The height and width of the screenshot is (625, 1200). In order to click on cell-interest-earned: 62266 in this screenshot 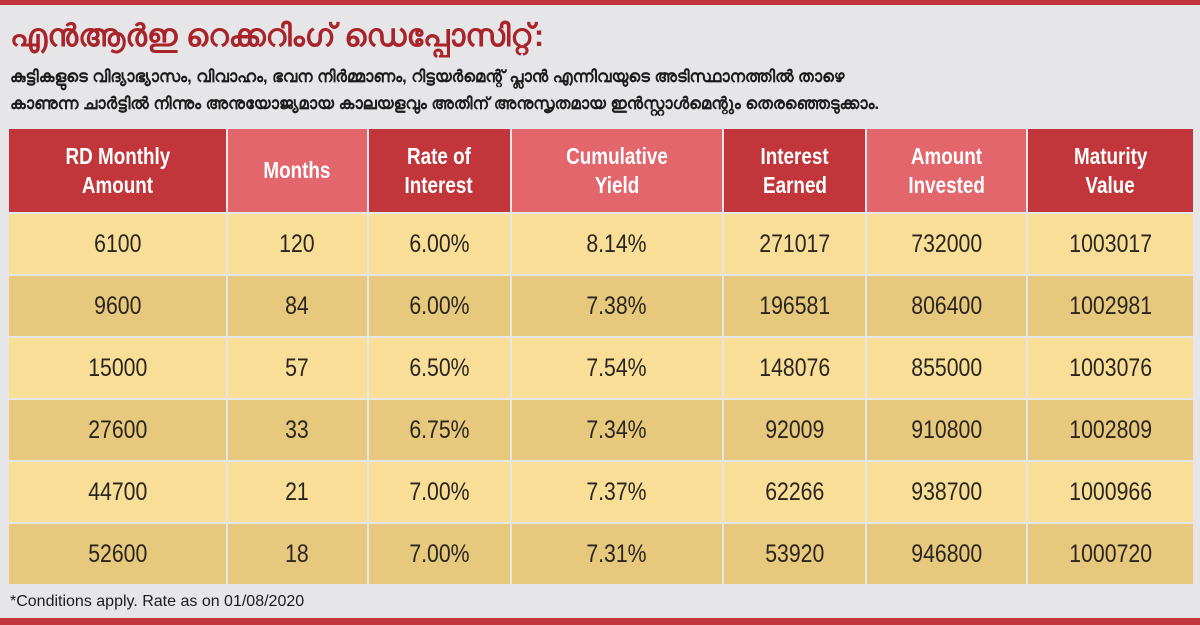, I will do `click(794, 492)`.